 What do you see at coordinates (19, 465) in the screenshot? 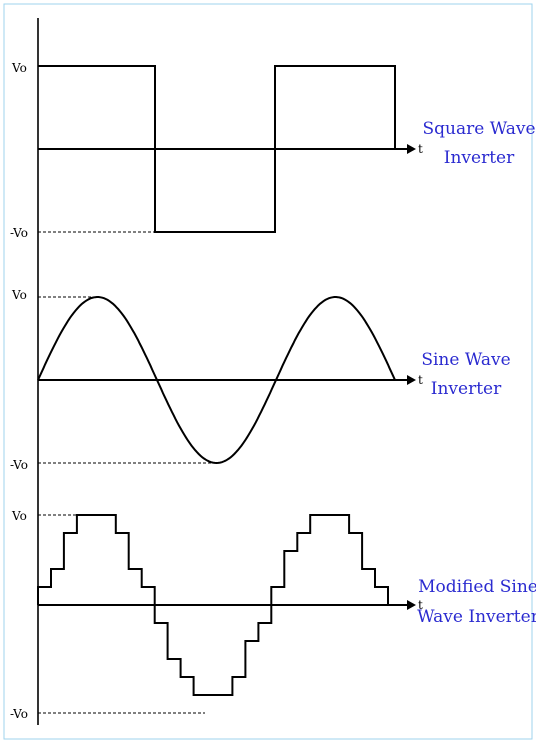
I see `sine-vneg-label: -Vo` at bounding box center [19, 465].